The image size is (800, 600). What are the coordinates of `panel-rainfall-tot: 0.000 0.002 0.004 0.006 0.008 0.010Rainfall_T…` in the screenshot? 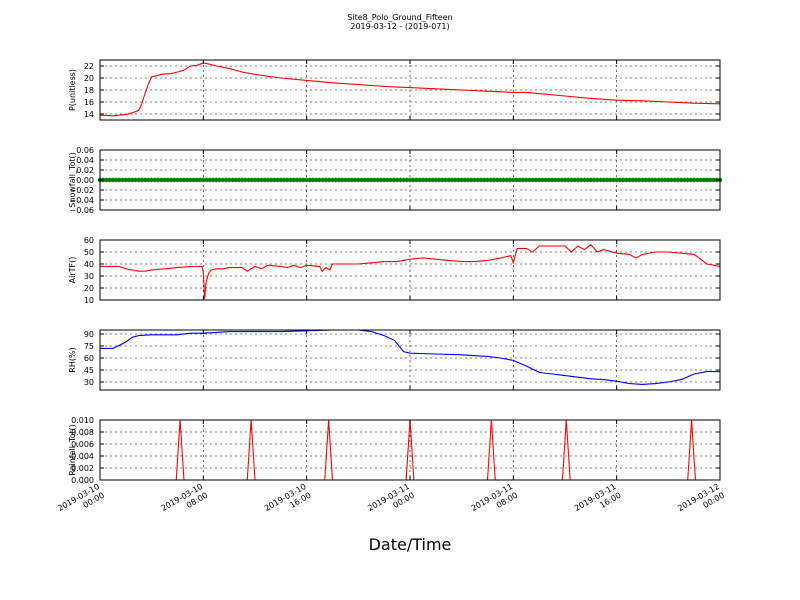 It's located at (394, 450).